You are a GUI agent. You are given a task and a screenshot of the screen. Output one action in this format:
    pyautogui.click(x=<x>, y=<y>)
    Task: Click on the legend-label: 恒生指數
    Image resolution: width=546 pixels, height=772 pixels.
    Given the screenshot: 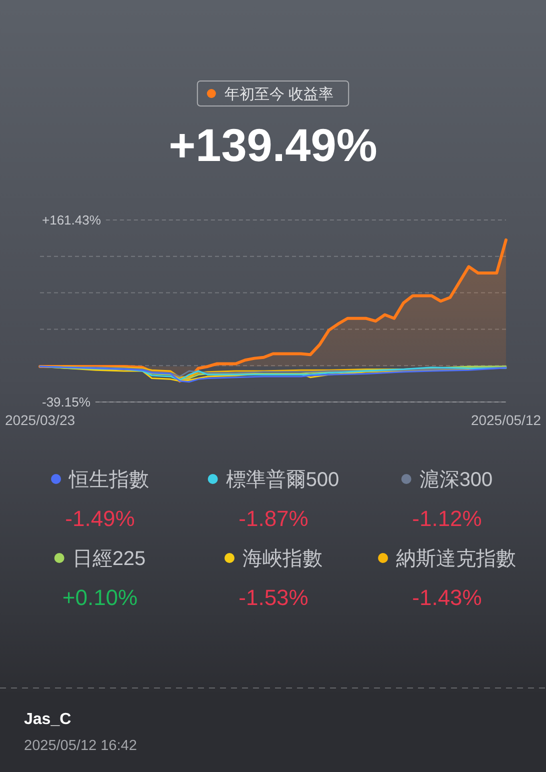 What is the action you would take?
    pyautogui.click(x=108, y=480)
    